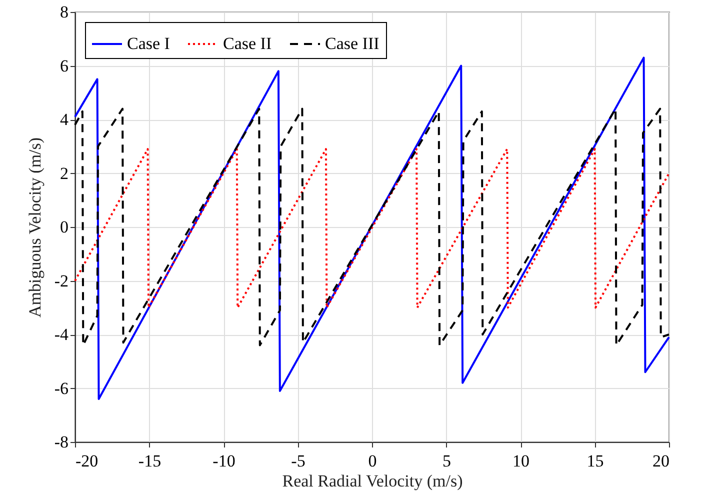 This screenshot has height=503, width=710. I want to click on x-tick-label: -20, so click(87, 461).